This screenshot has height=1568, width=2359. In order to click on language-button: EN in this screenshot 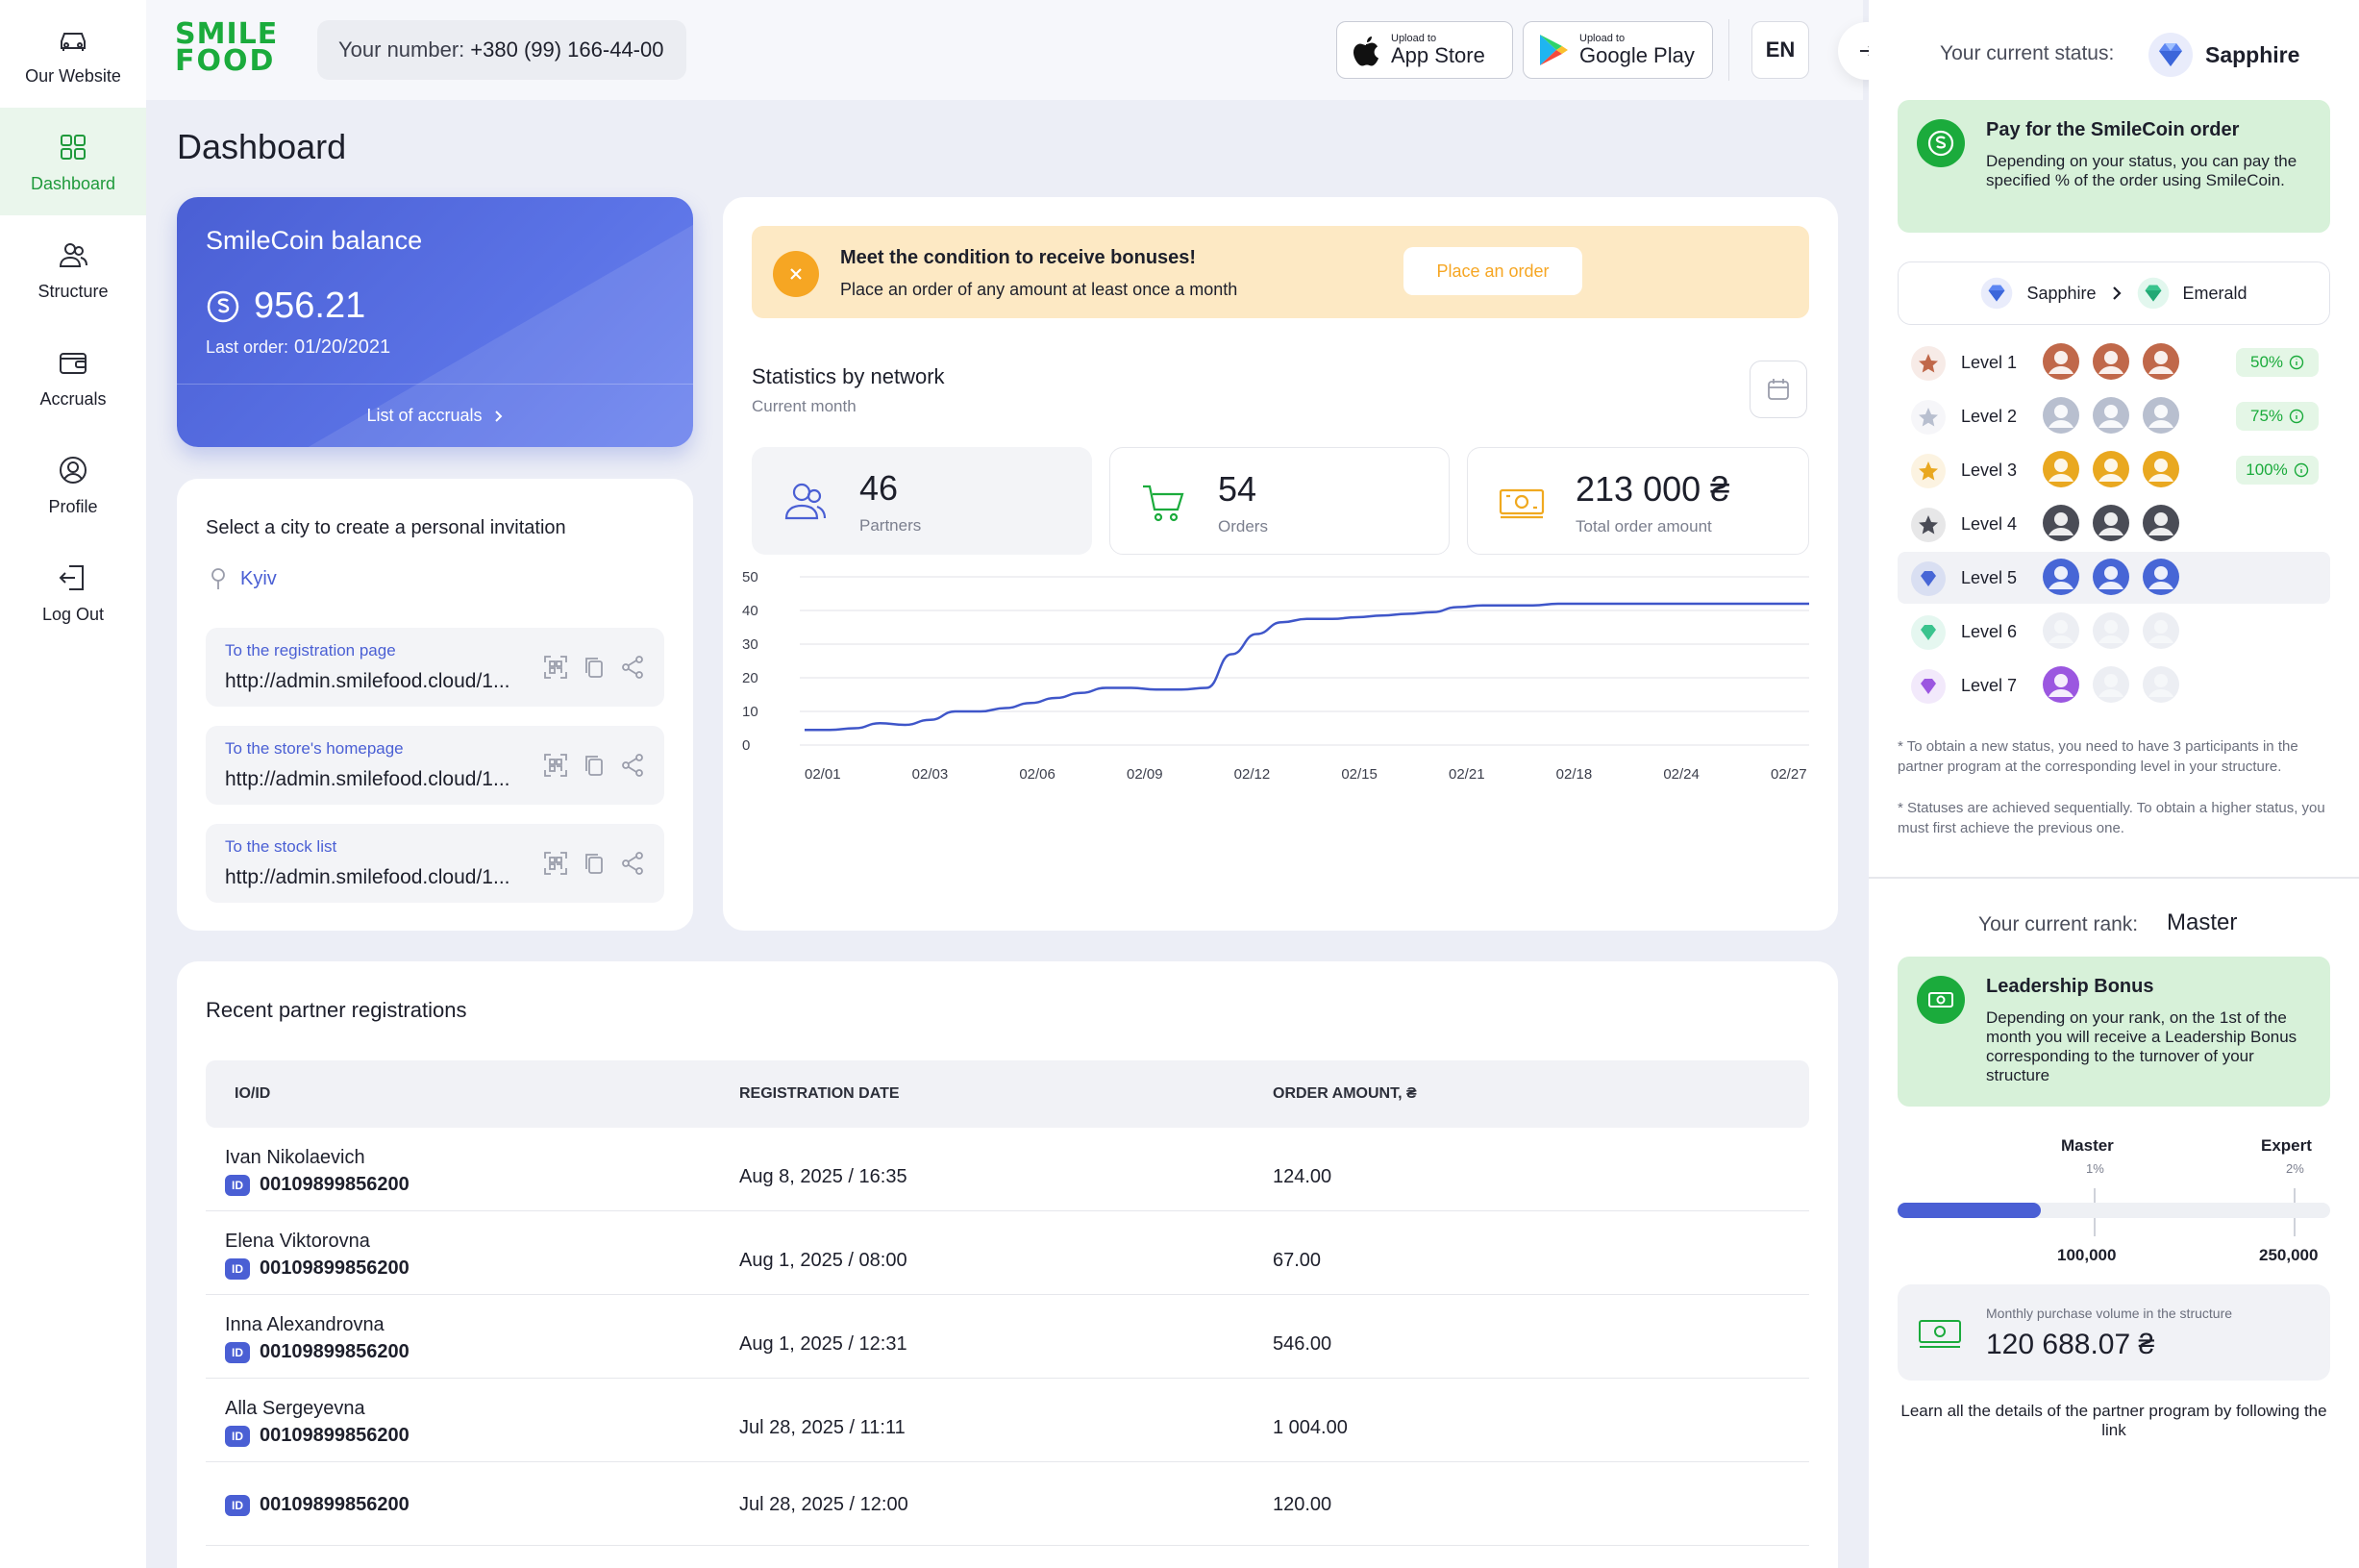, I will do `click(1780, 50)`.